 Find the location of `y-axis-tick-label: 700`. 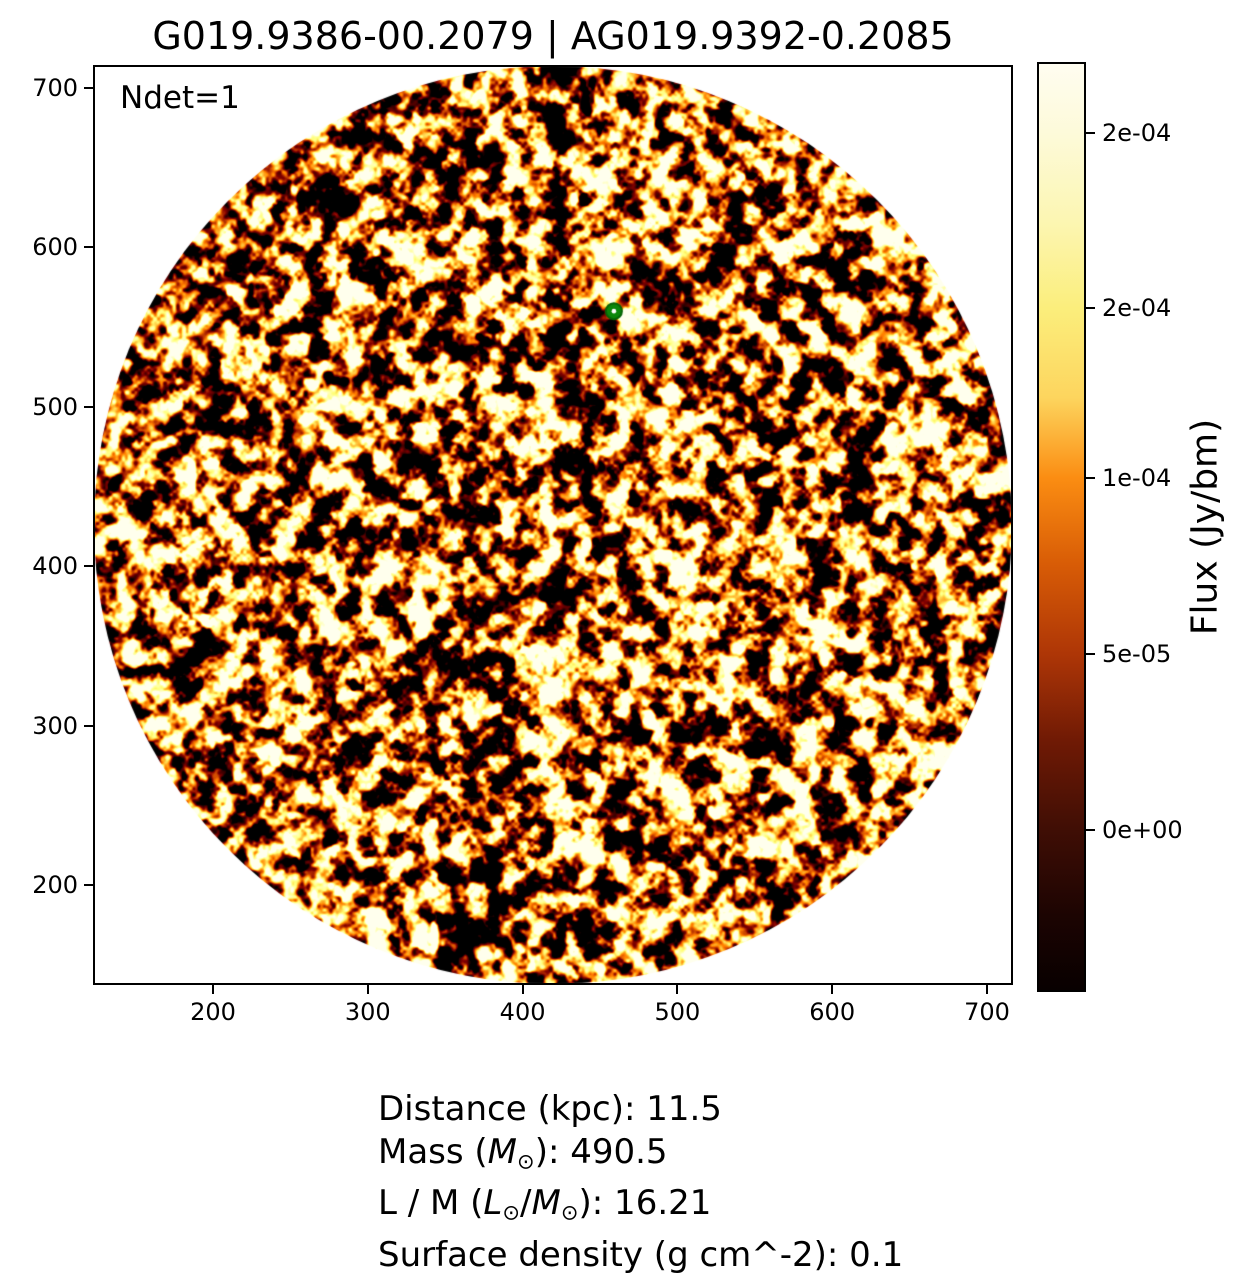

y-axis-tick-label: 700 is located at coordinates (55, 87).